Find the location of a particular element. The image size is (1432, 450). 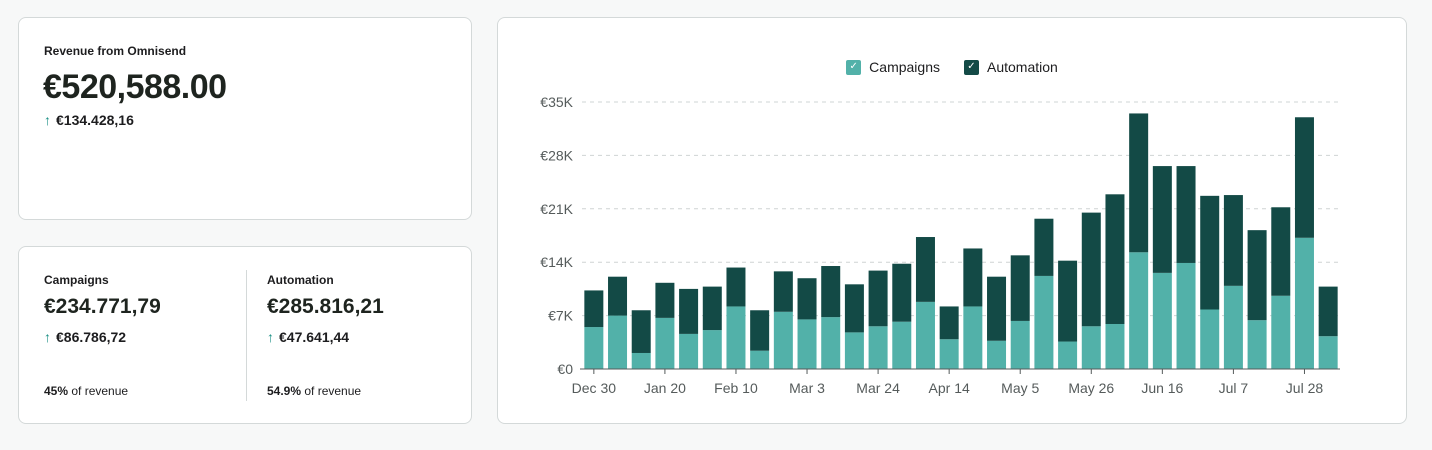

y-tick-label: €7K is located at coordinates (561, 316).